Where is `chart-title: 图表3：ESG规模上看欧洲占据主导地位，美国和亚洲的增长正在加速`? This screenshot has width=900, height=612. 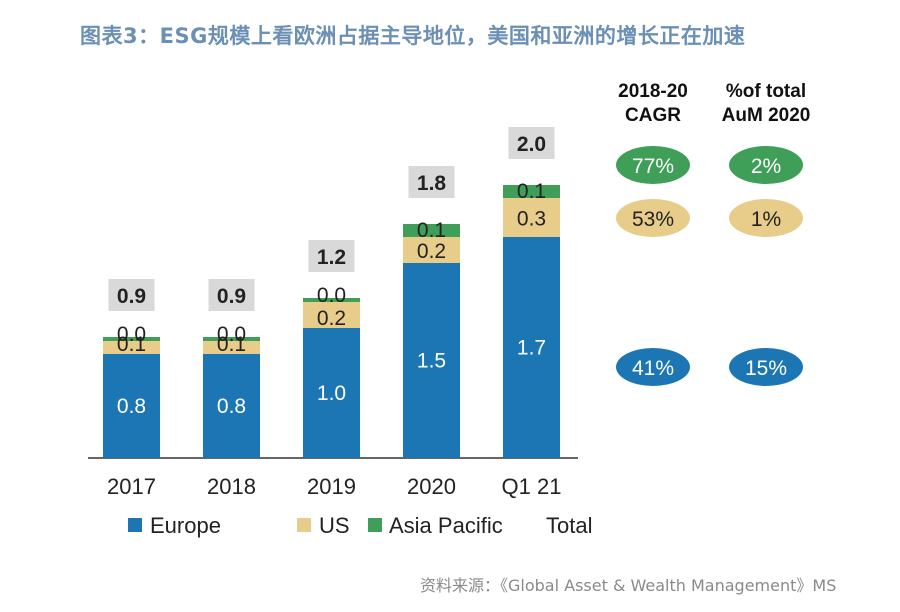 chart-title: 图表3：ESG规模上看欧洲占据主导地位，美国和亚洲的增长正在加速 is located at coordinates (413, 36).